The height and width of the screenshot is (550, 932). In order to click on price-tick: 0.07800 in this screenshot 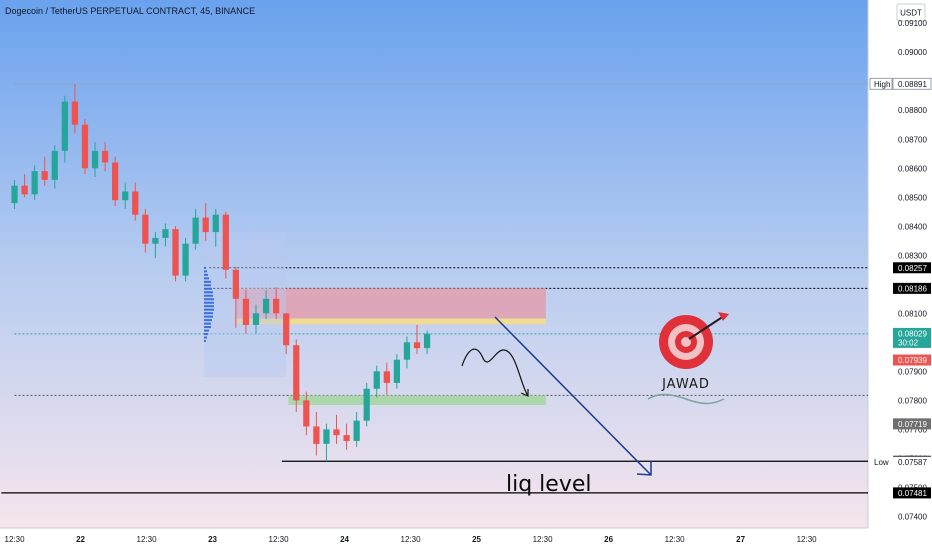, I will do `click(912, 400)`.